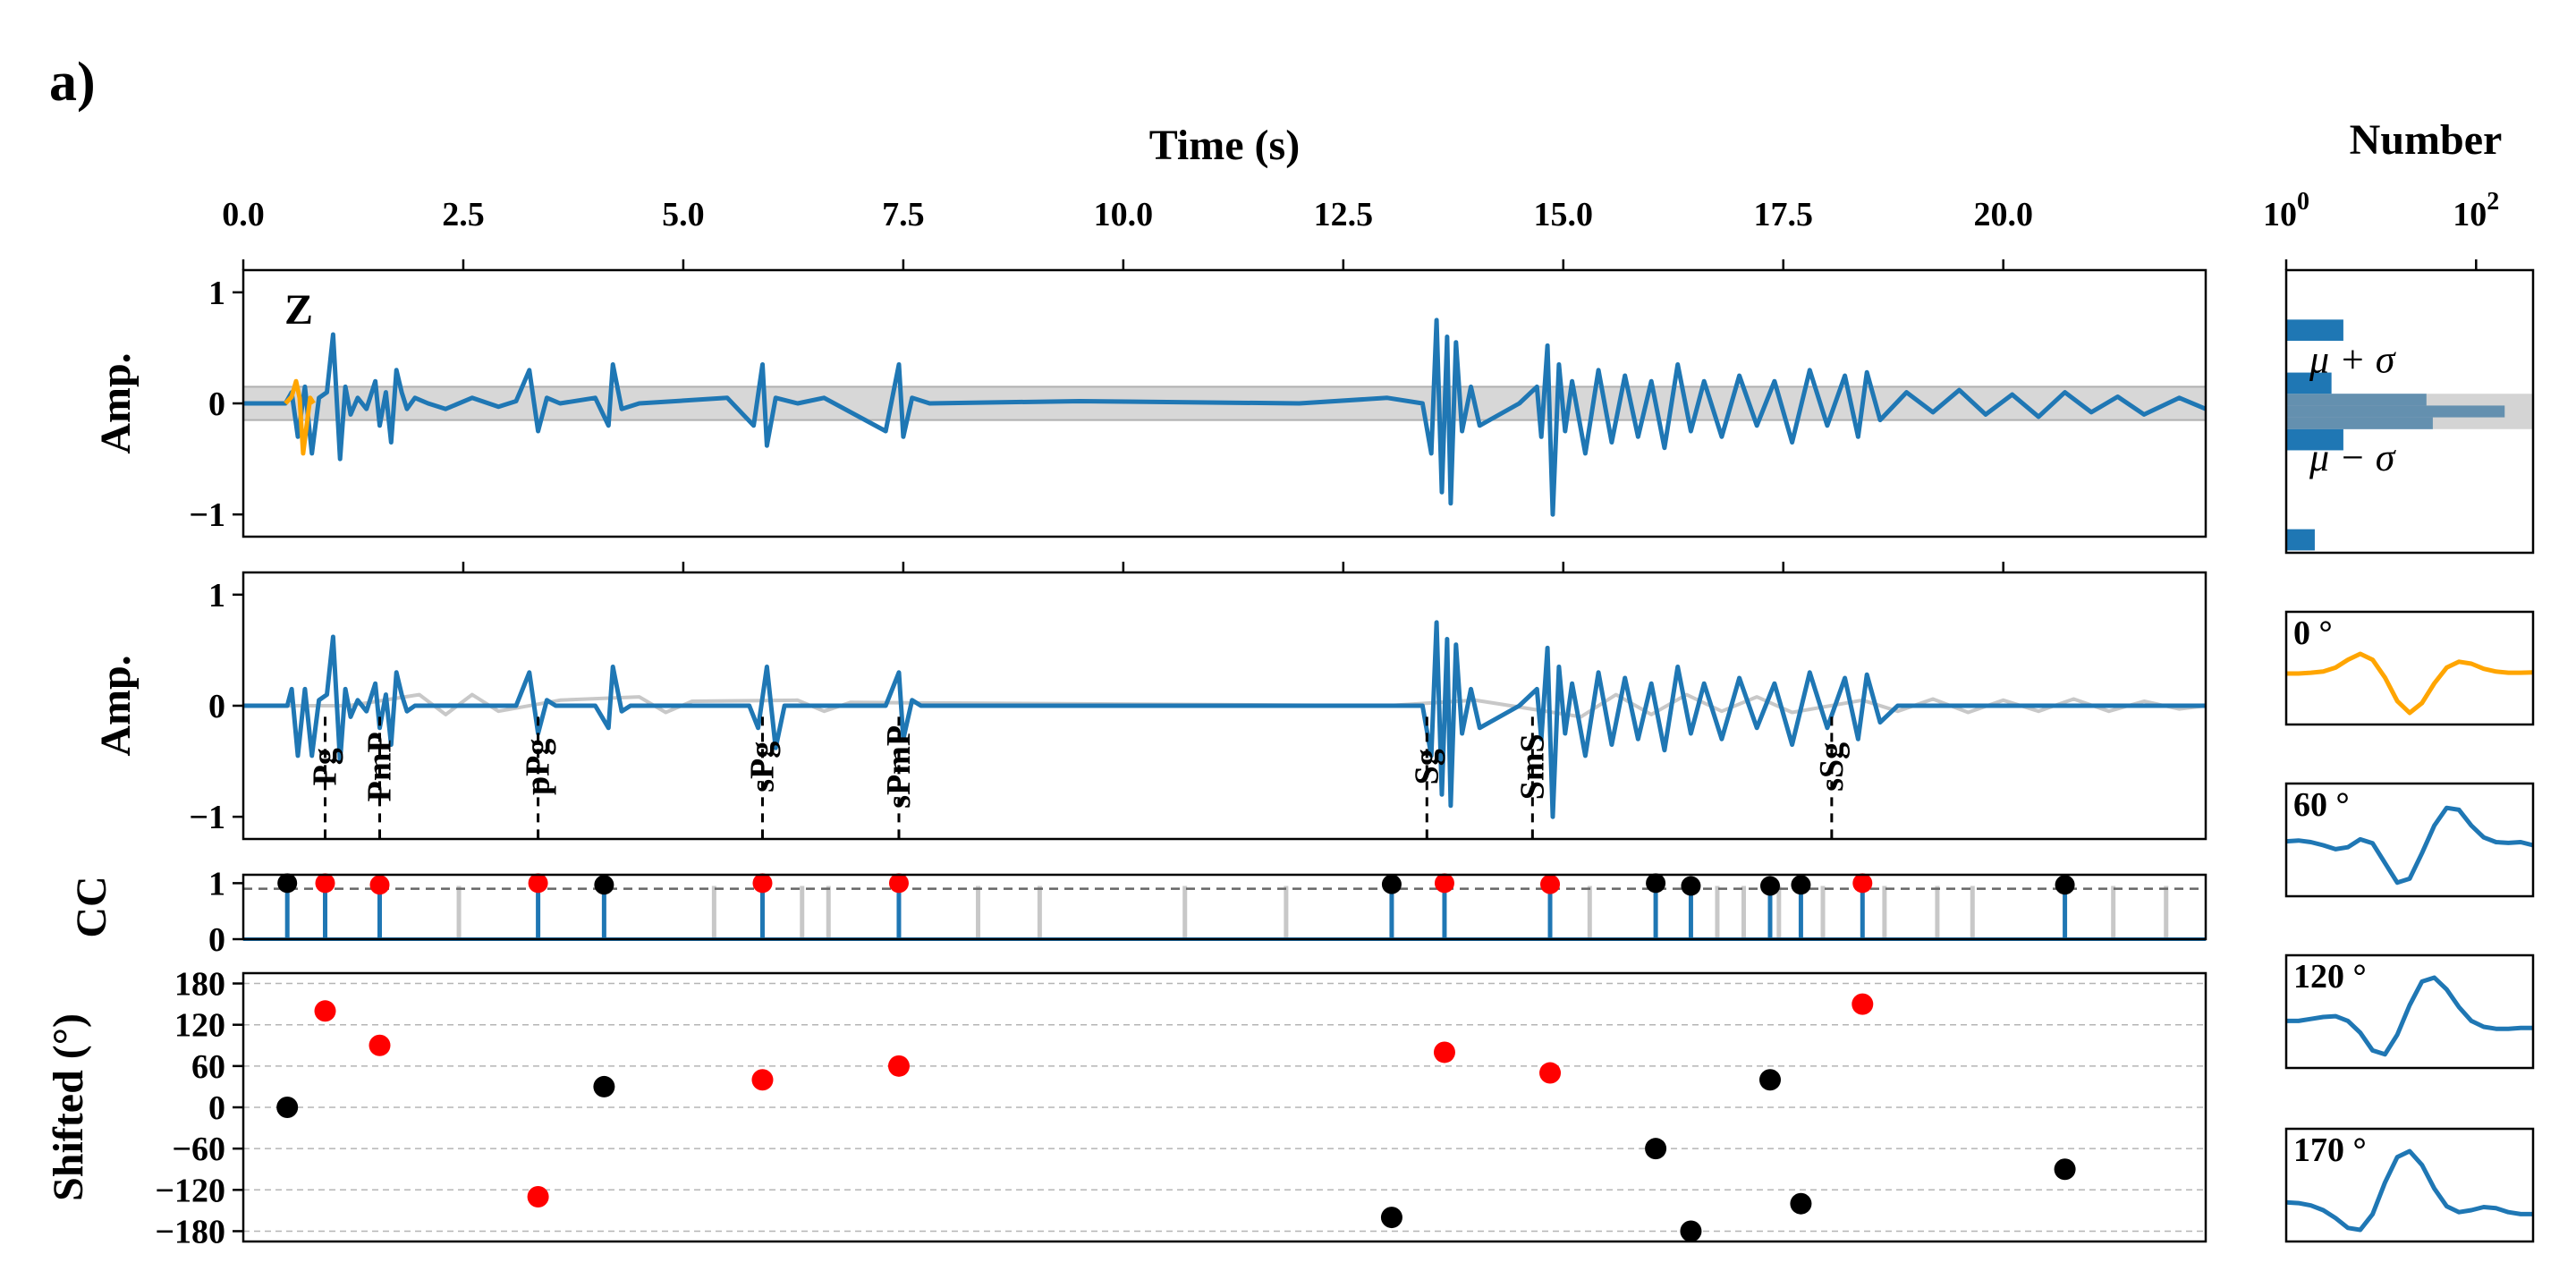 This screenshot has width=2576, height=1288. I want to click on x-axis-title: Time (s), so click(1224, 145).